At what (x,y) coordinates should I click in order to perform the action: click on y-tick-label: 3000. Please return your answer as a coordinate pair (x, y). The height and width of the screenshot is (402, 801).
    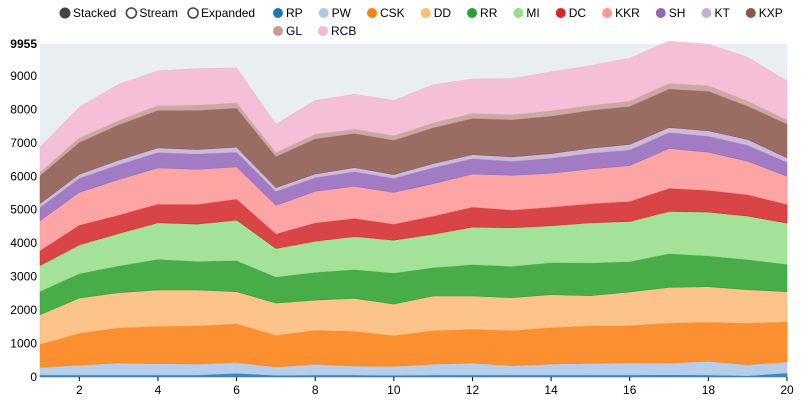
    Looking at the image, I should click on (23, 277).